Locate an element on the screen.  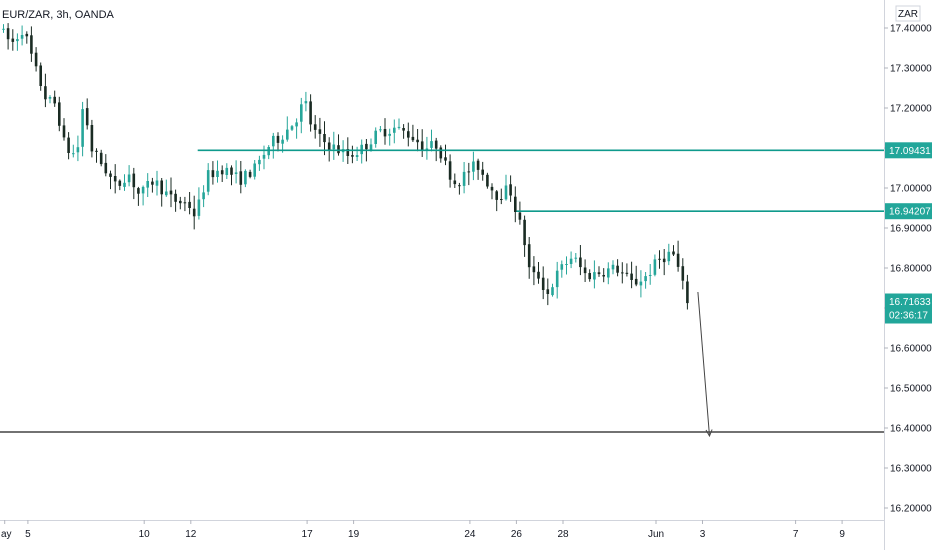
currency-badge: ZAR is located at coordinates (908, 13).